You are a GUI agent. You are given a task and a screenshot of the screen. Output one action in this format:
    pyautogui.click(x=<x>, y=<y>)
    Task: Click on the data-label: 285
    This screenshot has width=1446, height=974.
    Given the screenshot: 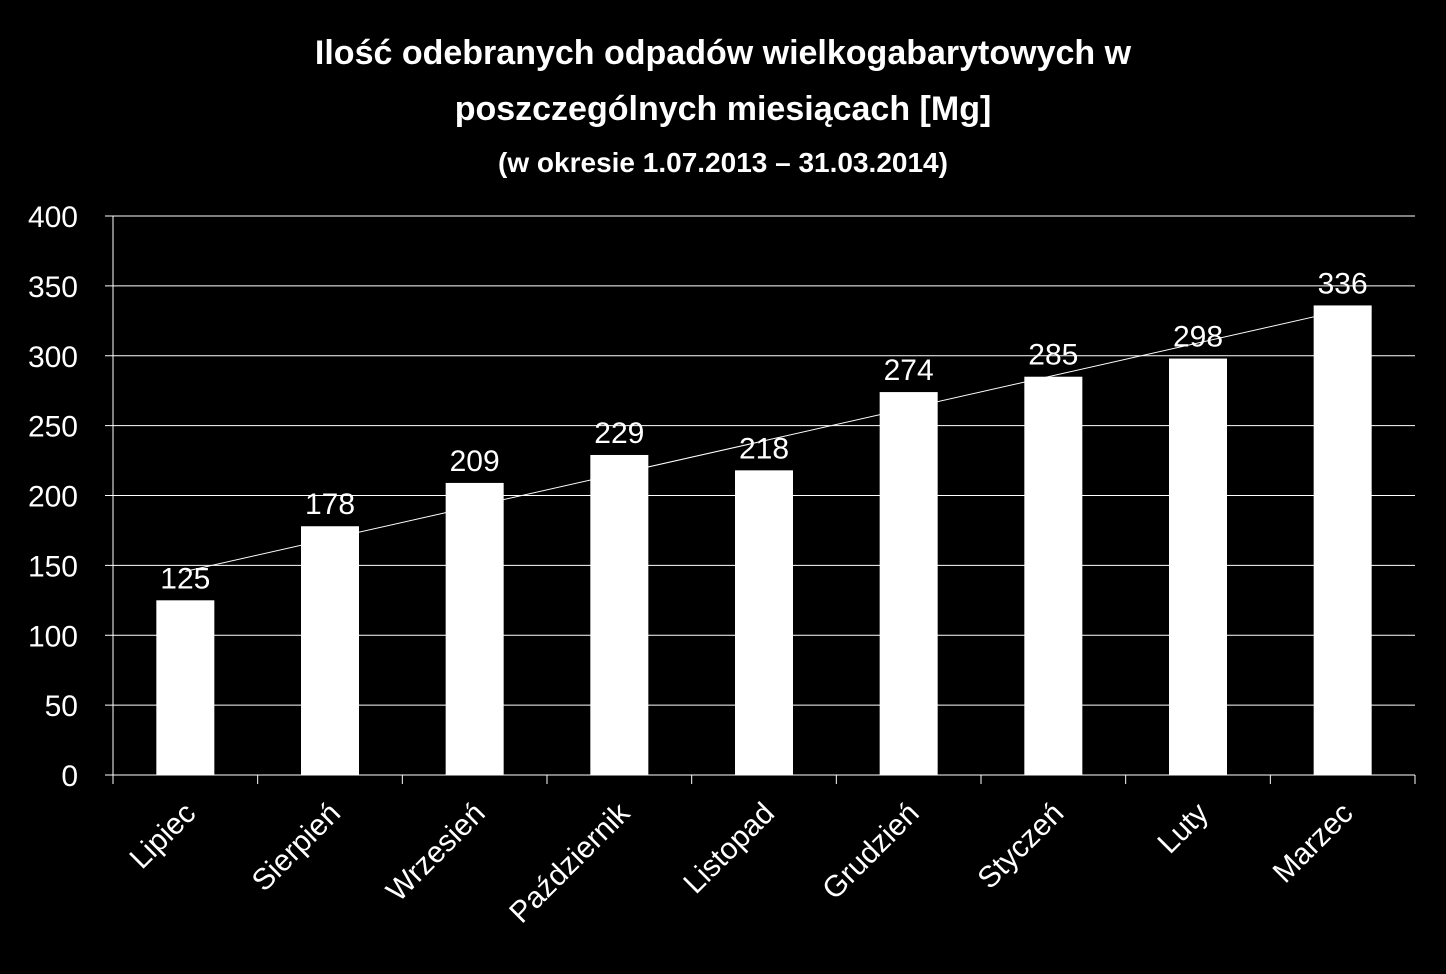 What is the action you would take?
    pyautogui.click(x=1053, y=355)
    